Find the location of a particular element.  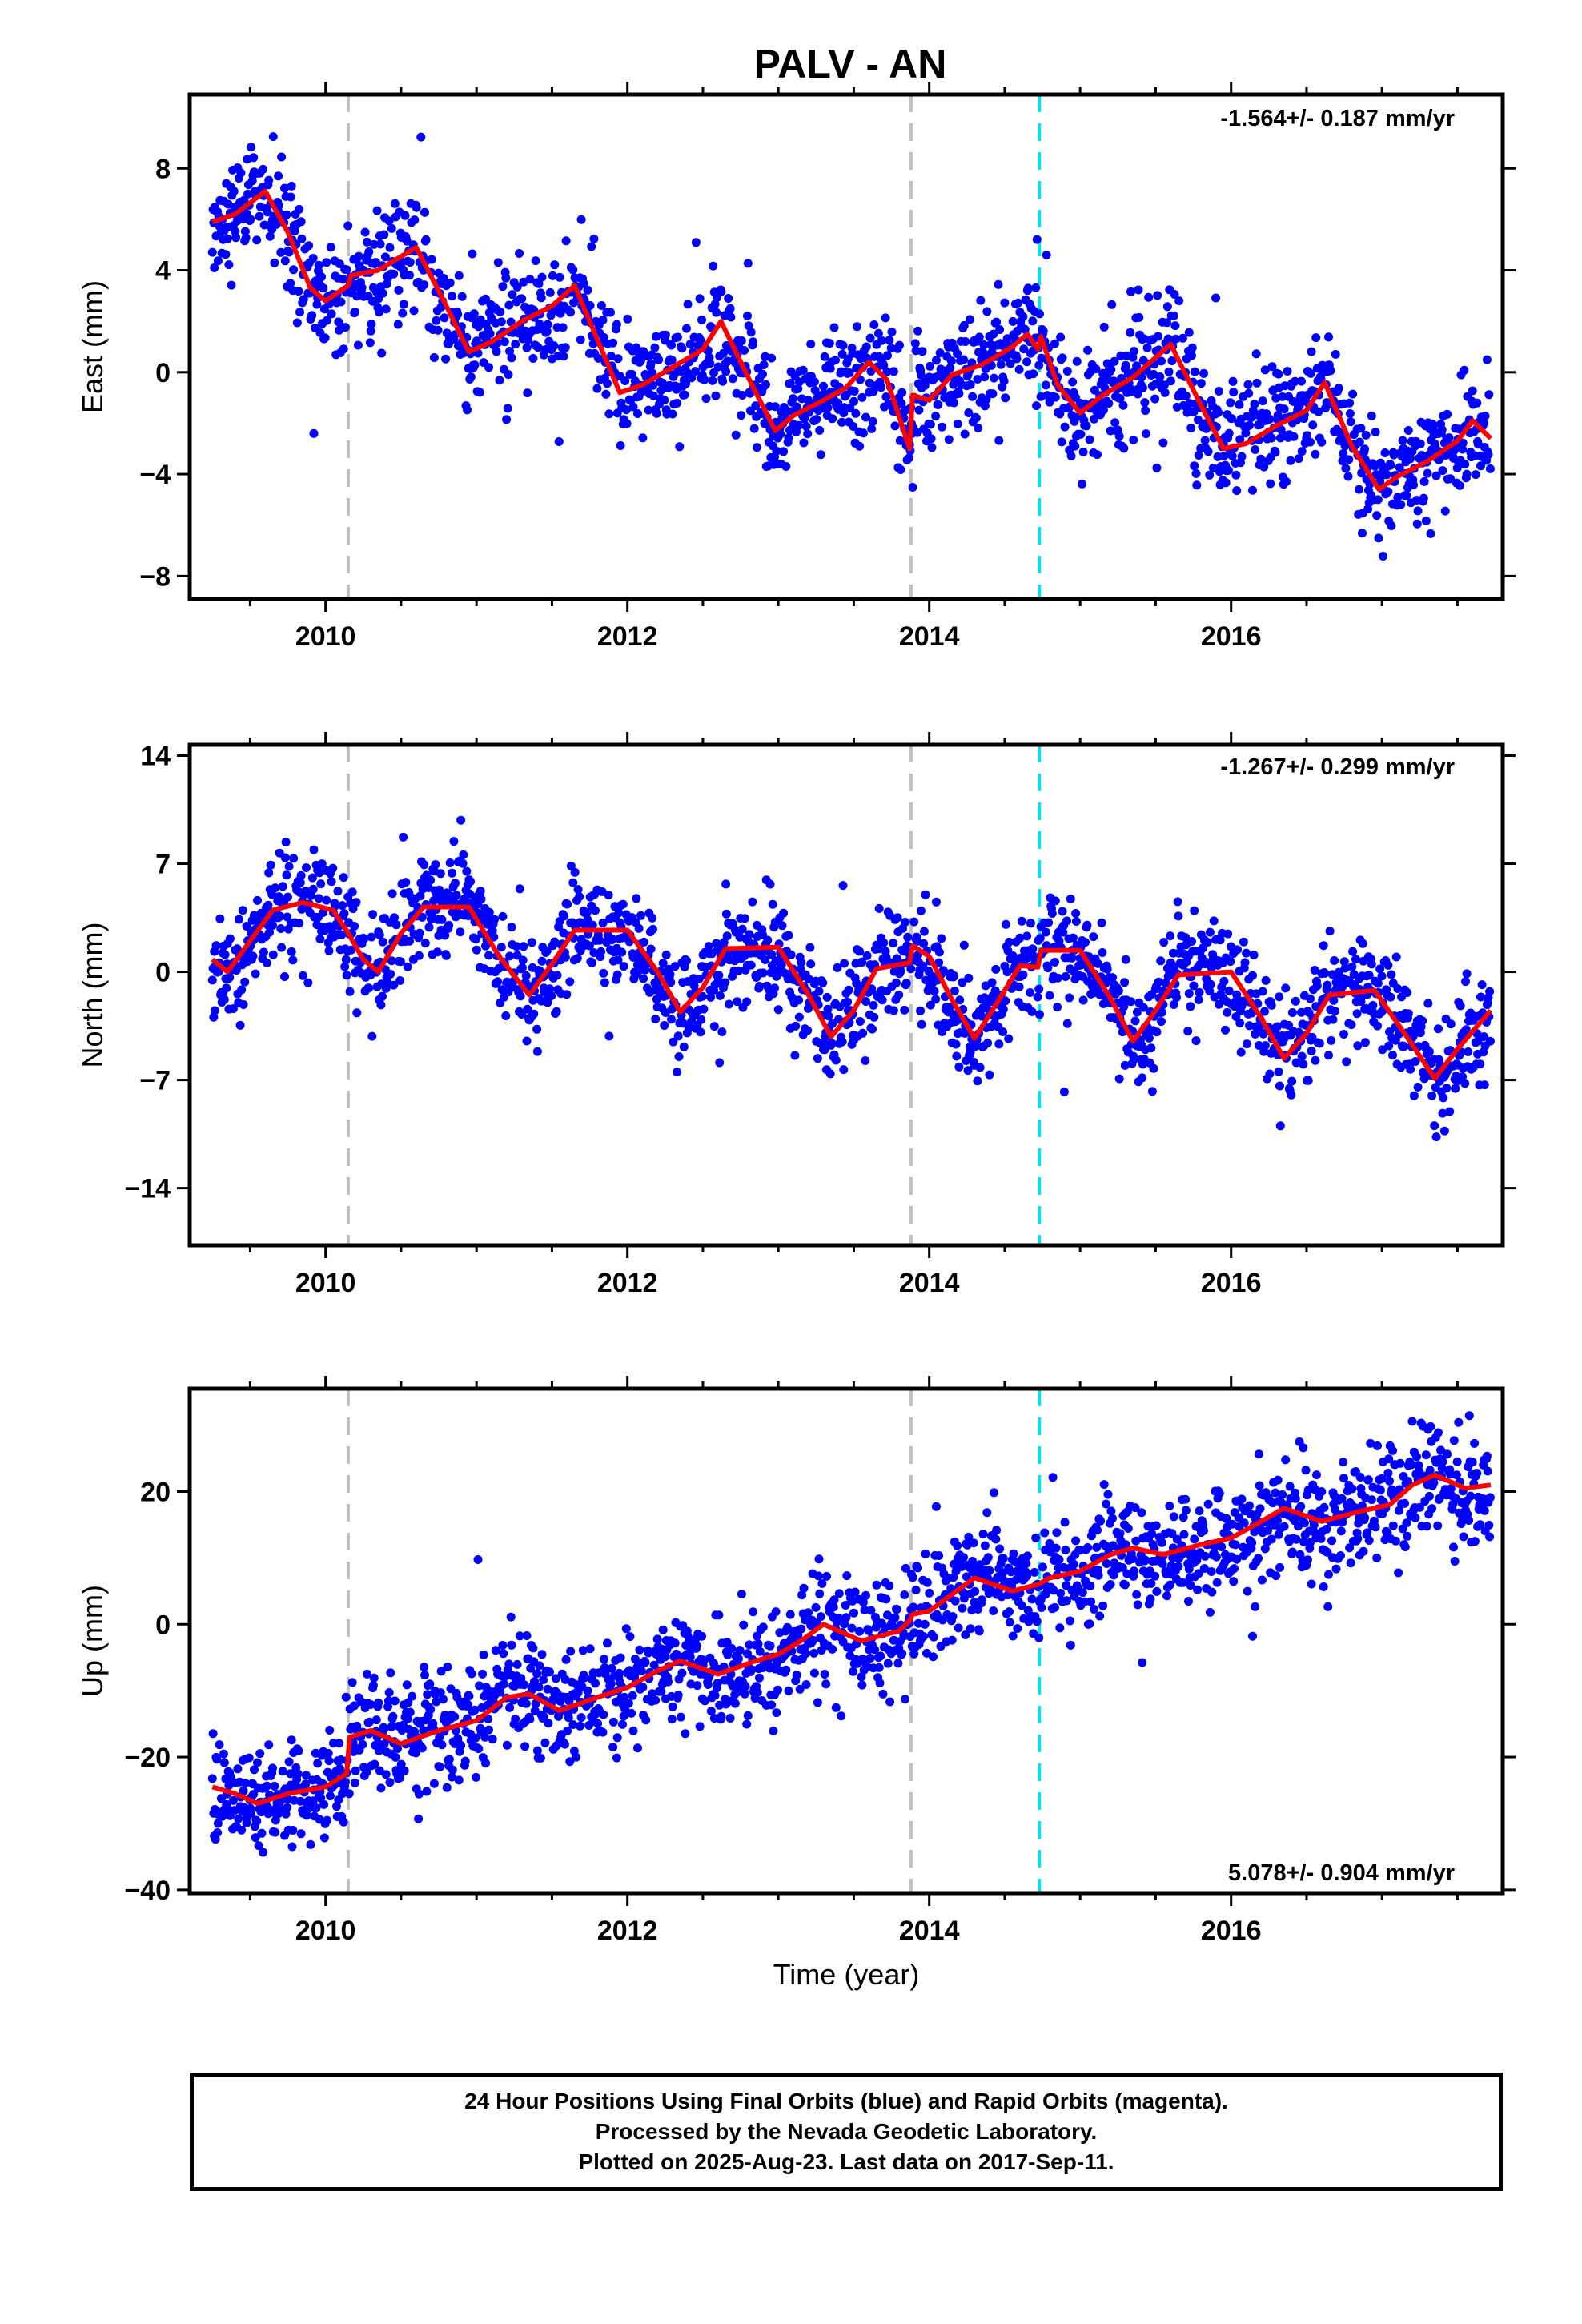

east-x-tick-label: 2010 is located at coordinates (325, 636).